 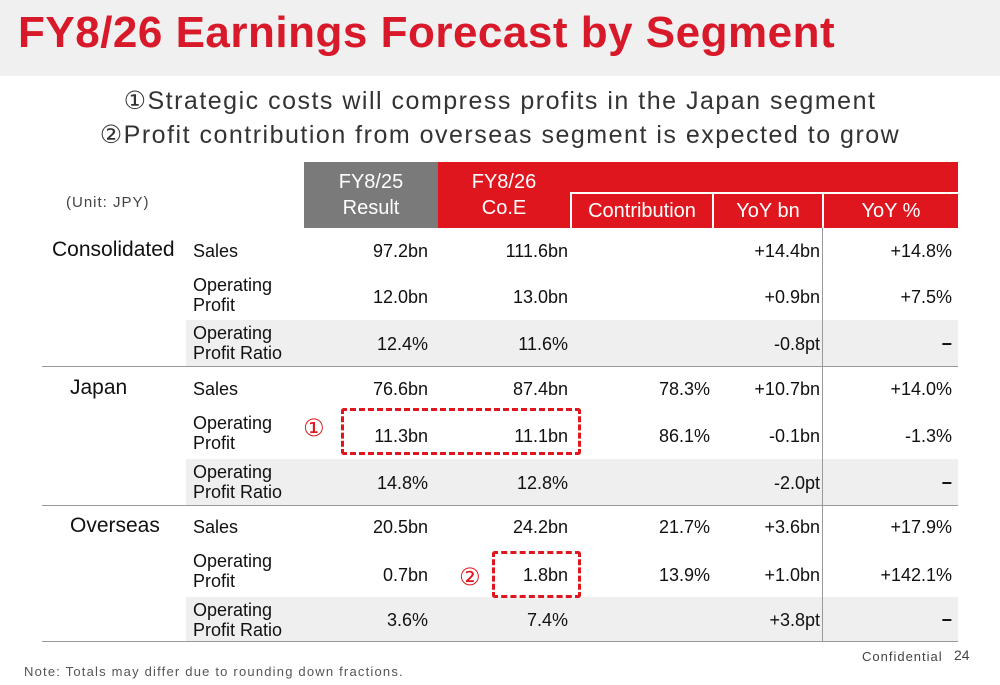 What do you see at coordinates (792, 575) in the screenshot?
I see `cell-overseas-op-yoy-bn: +1.0bn` at bounding box center [792, 575].